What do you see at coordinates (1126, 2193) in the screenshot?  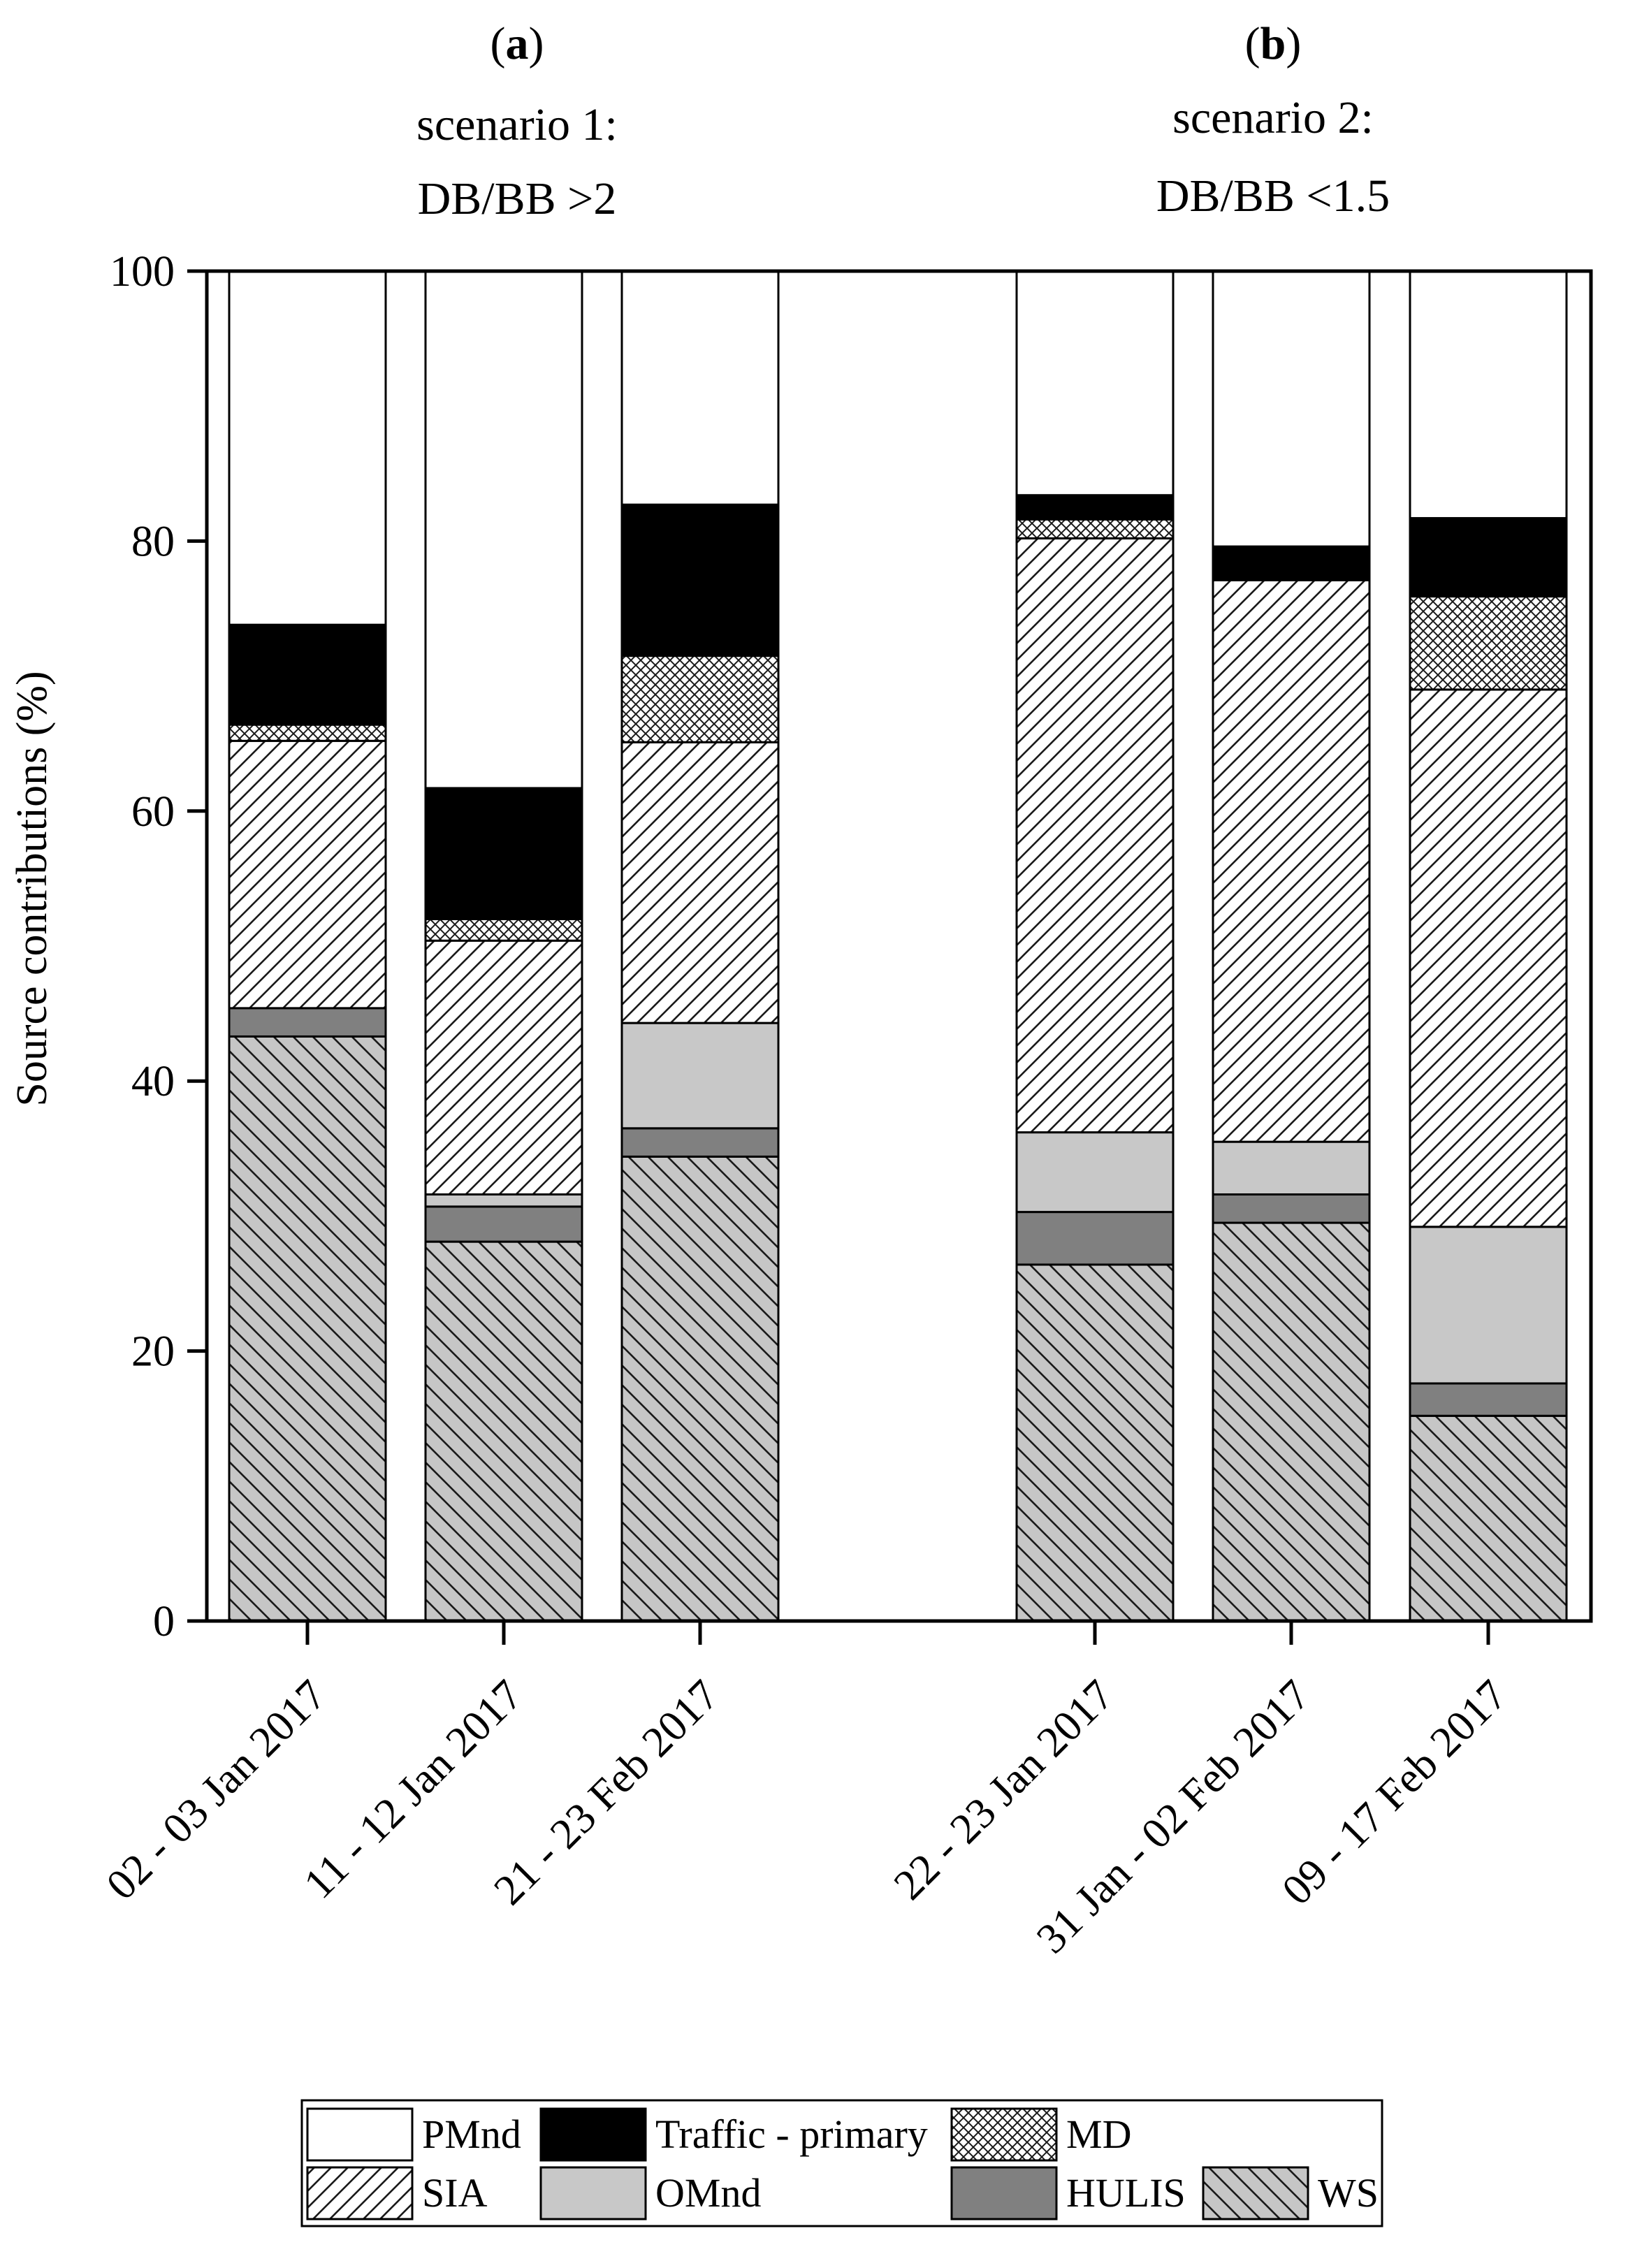 I see `legend-label-hulis: HULIS` at bounding box center [1126, 2193].